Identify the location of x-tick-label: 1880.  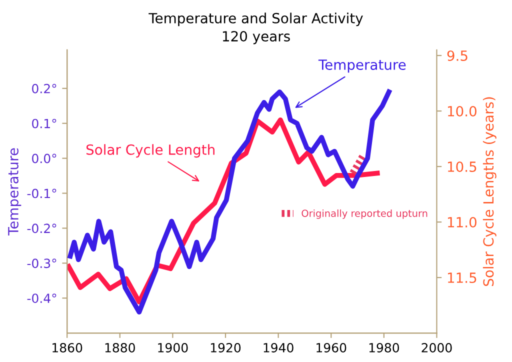
(120, 347).